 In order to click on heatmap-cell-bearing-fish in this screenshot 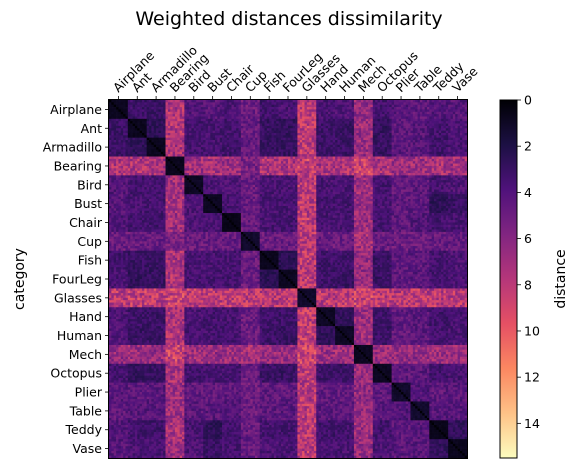, I will do `click(273, 170)`.